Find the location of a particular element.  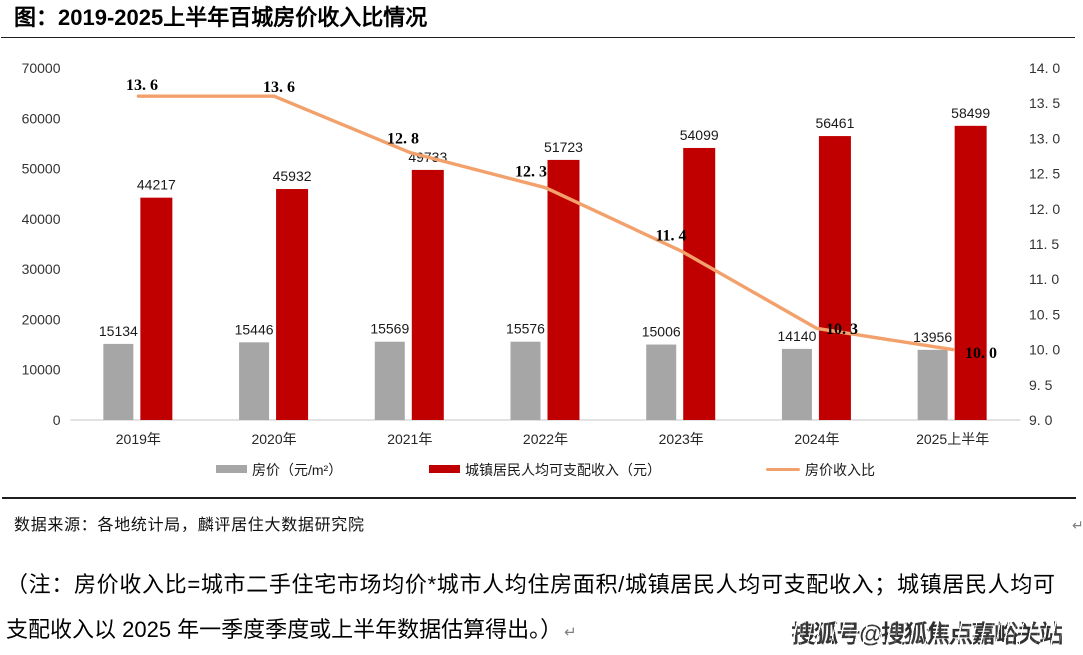

bar-label-income: 56461 is located at coordinates (834, 123).